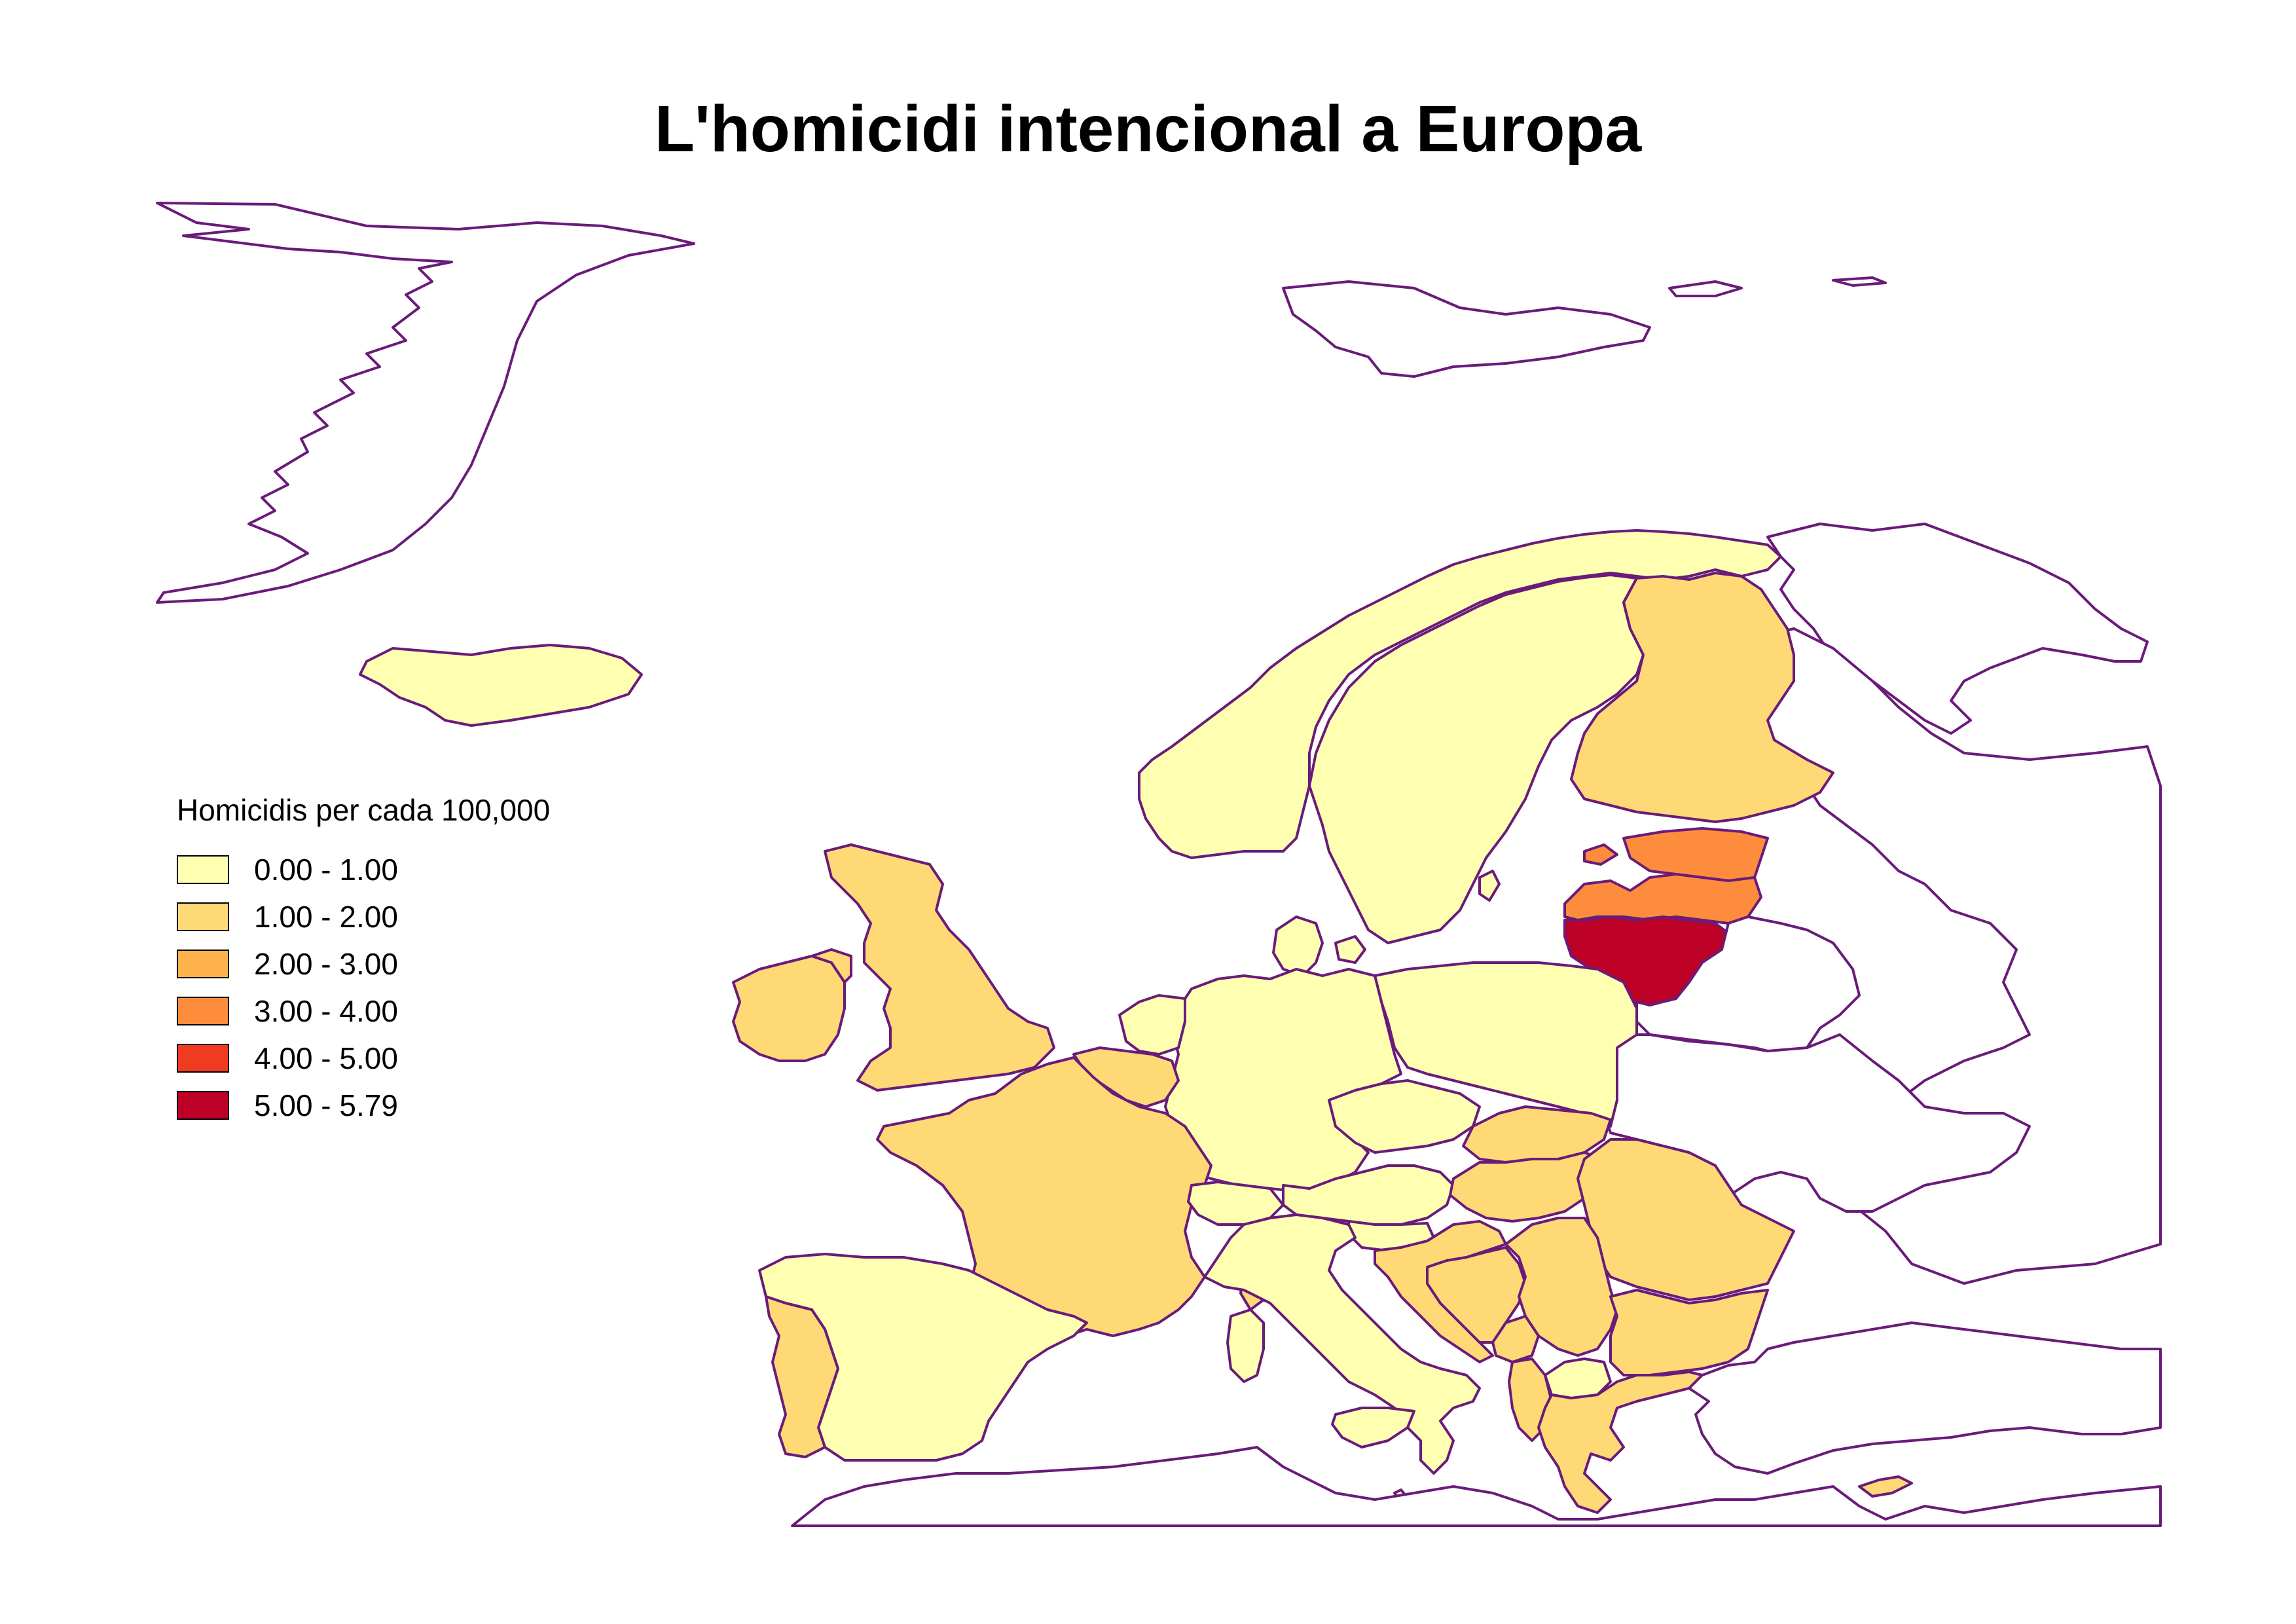  I want to click on legend-label: 0.00 - 1.00, so click(326, 870).